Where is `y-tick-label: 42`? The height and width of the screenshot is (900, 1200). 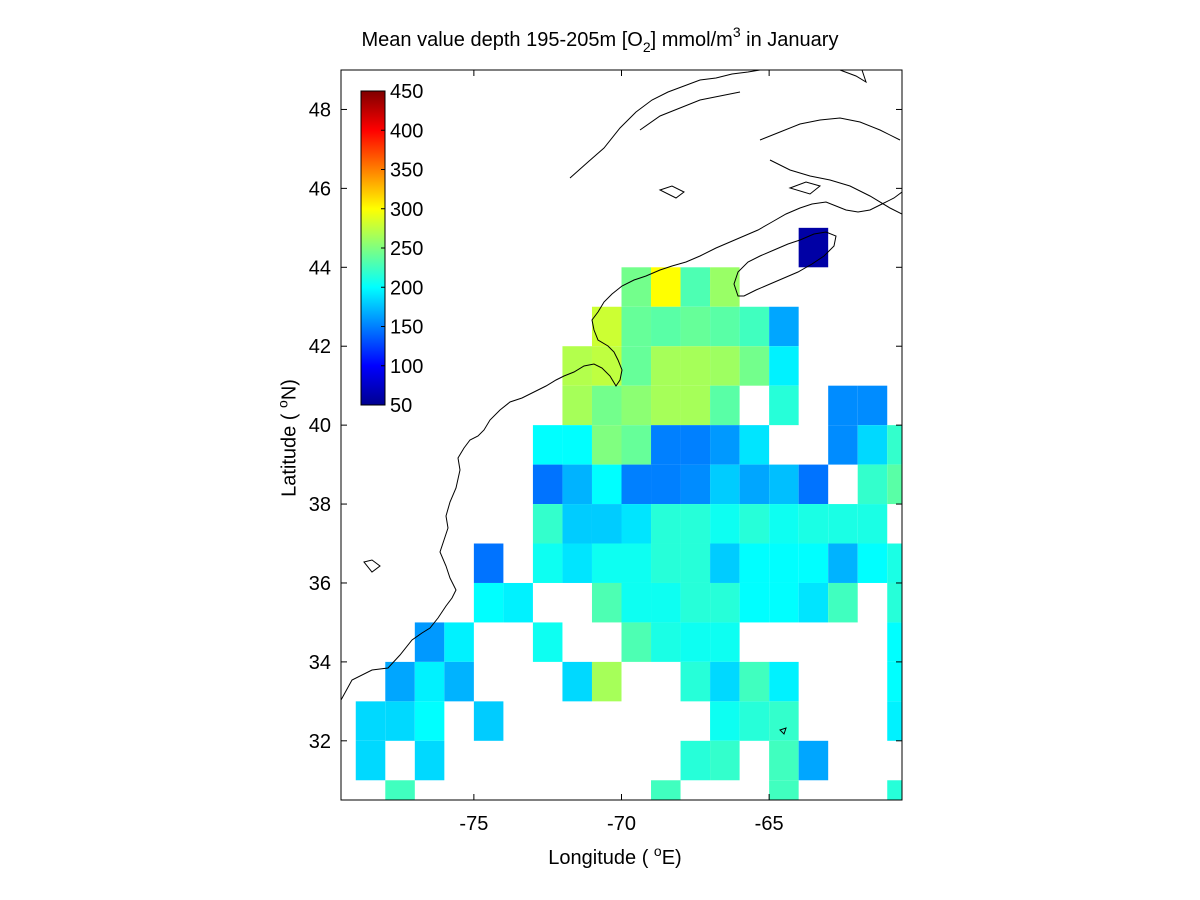 y-tick-label: 42 is located at coordinates (320, 347).